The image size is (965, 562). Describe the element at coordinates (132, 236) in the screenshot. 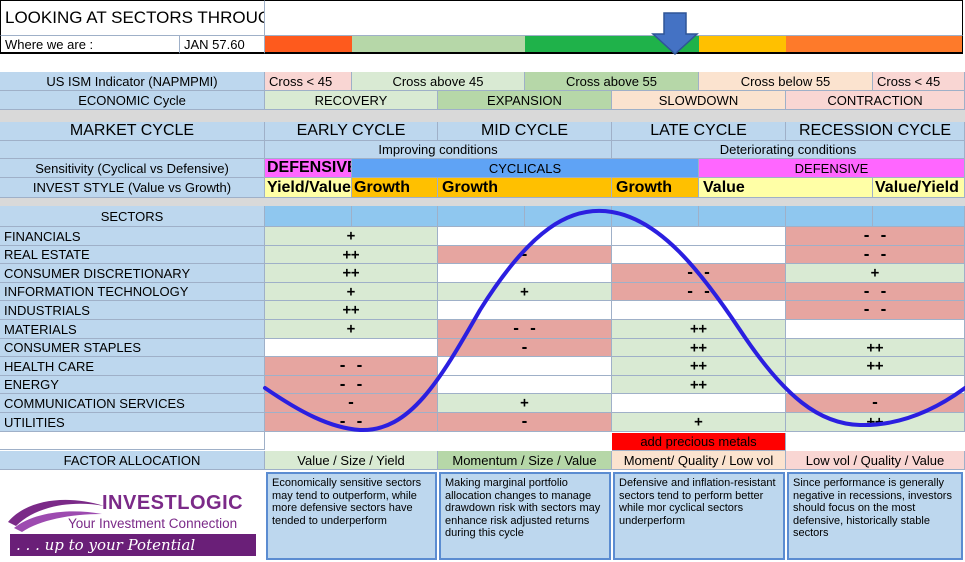

I see `sector-name: FINANCIALS` at that location.